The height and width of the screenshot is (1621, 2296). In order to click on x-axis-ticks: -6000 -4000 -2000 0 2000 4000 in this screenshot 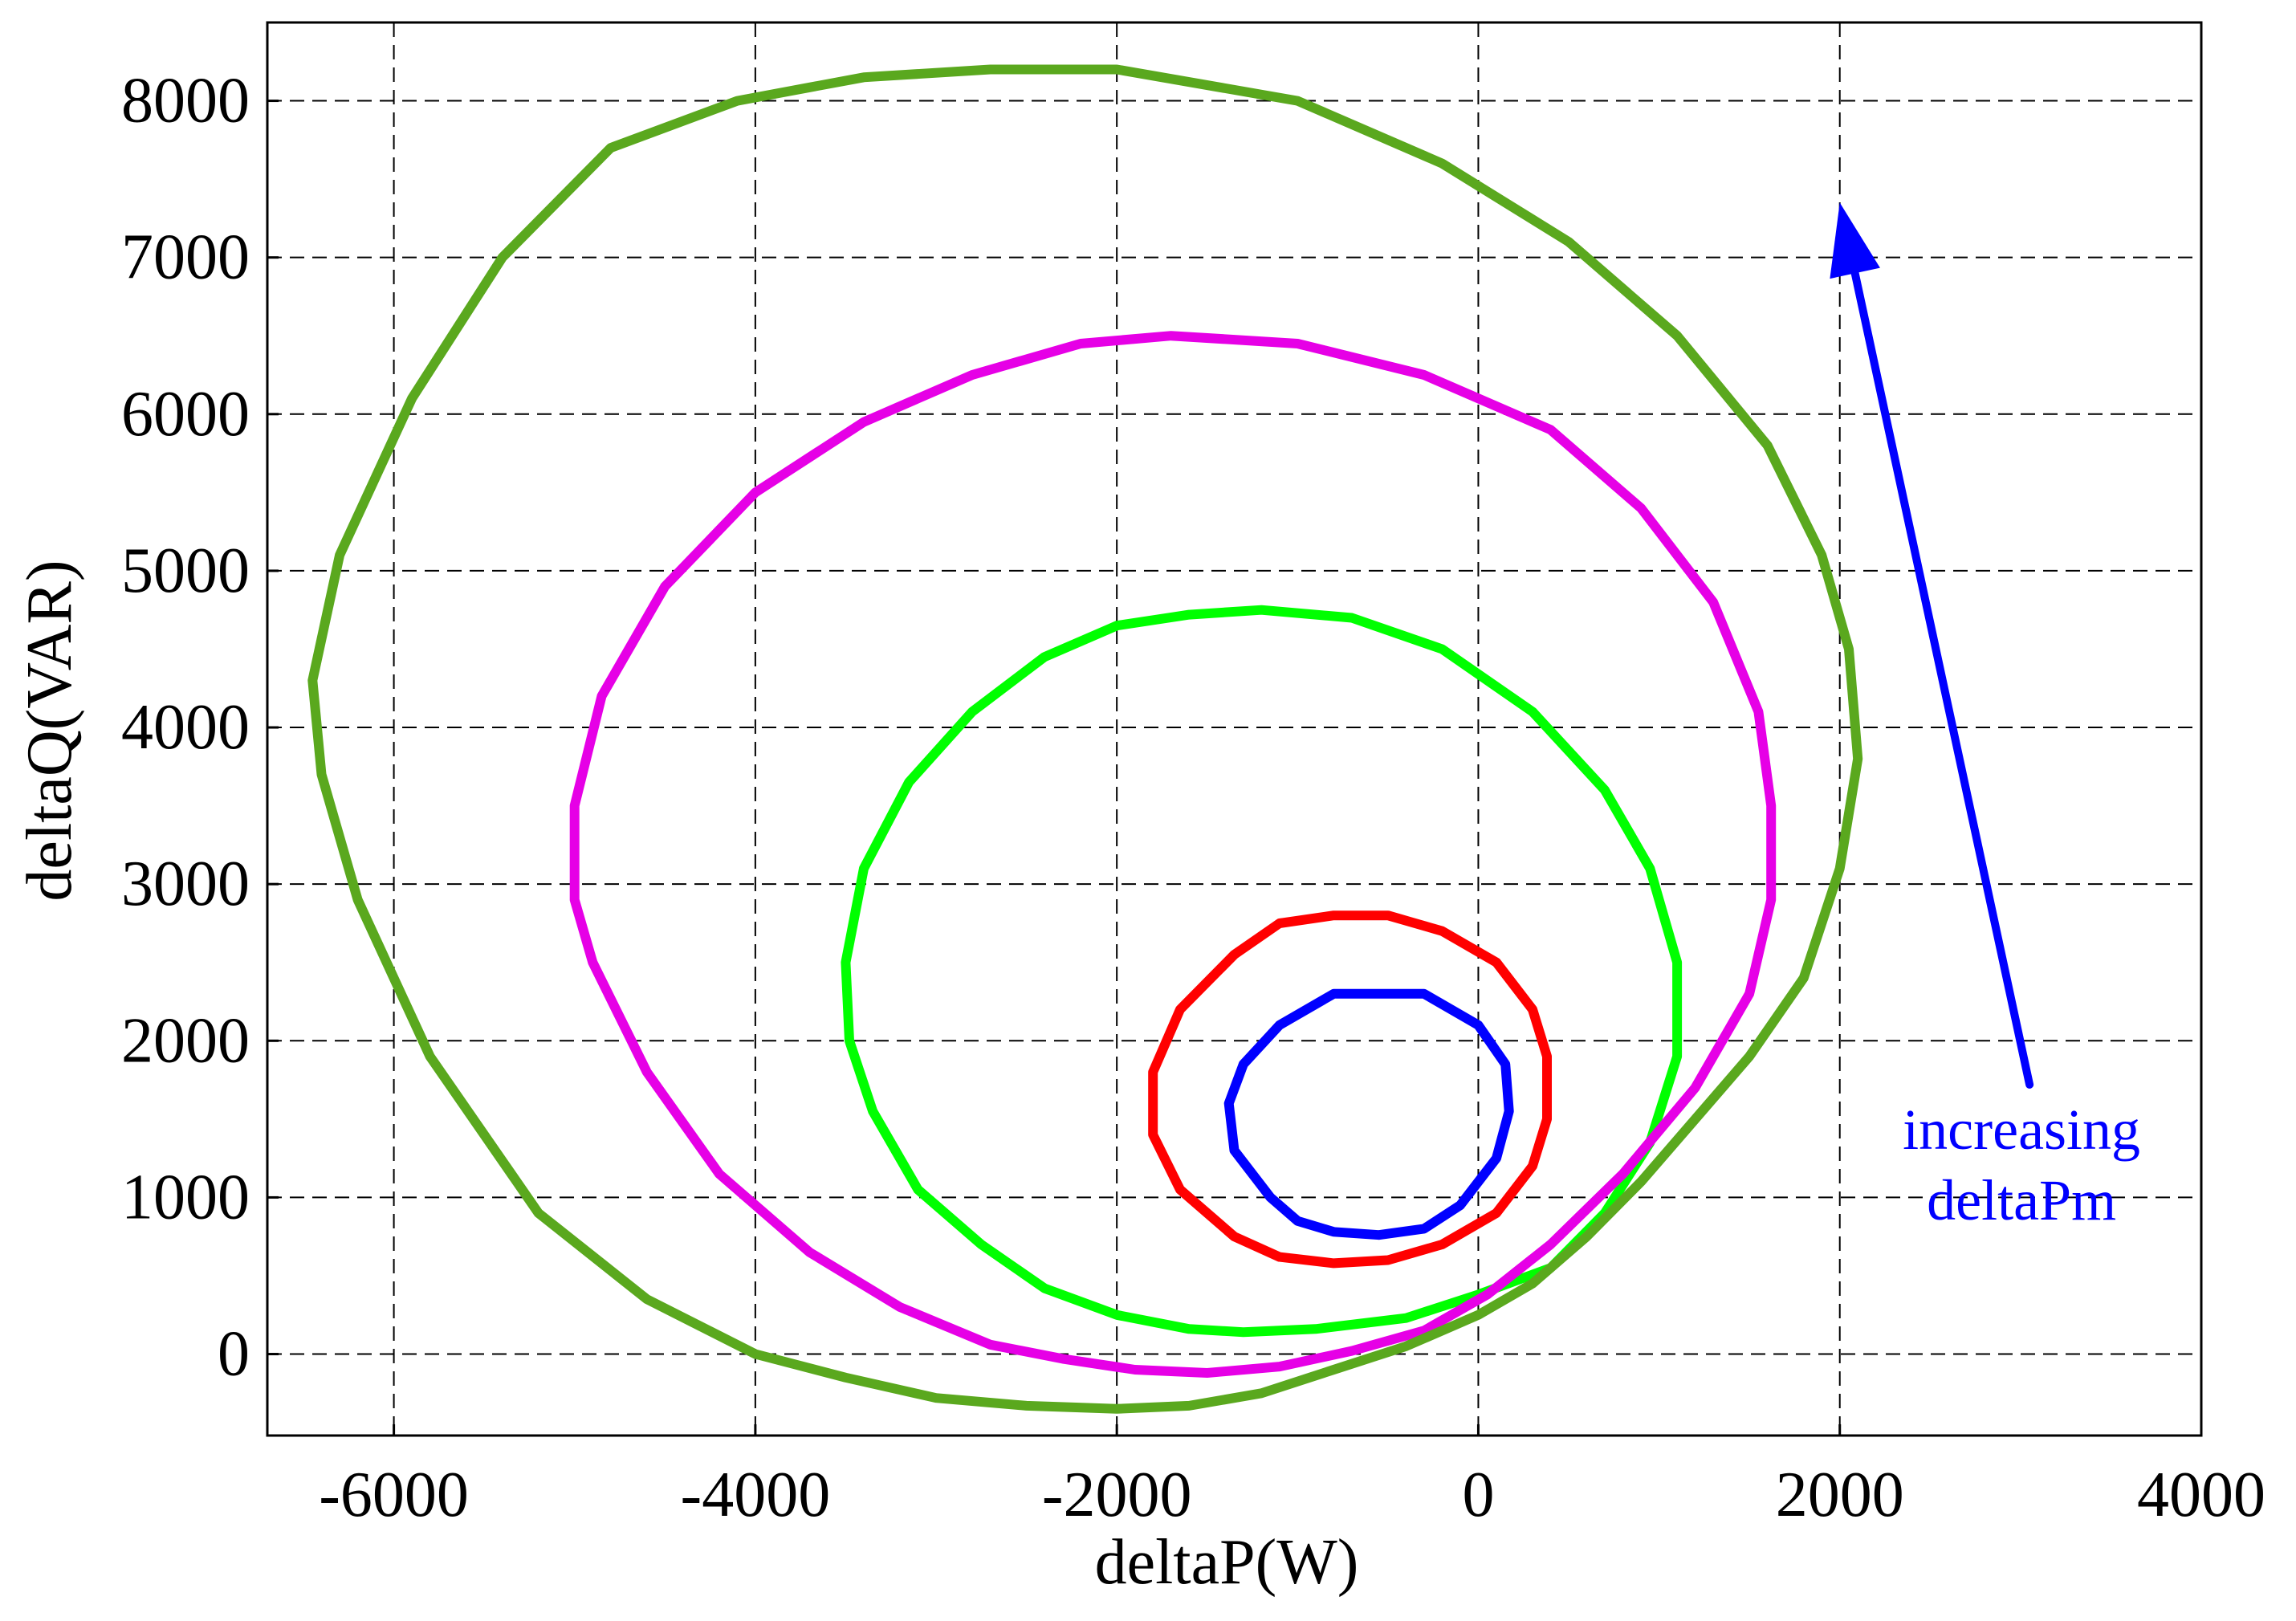, I will do `click(1292, 1477)`.